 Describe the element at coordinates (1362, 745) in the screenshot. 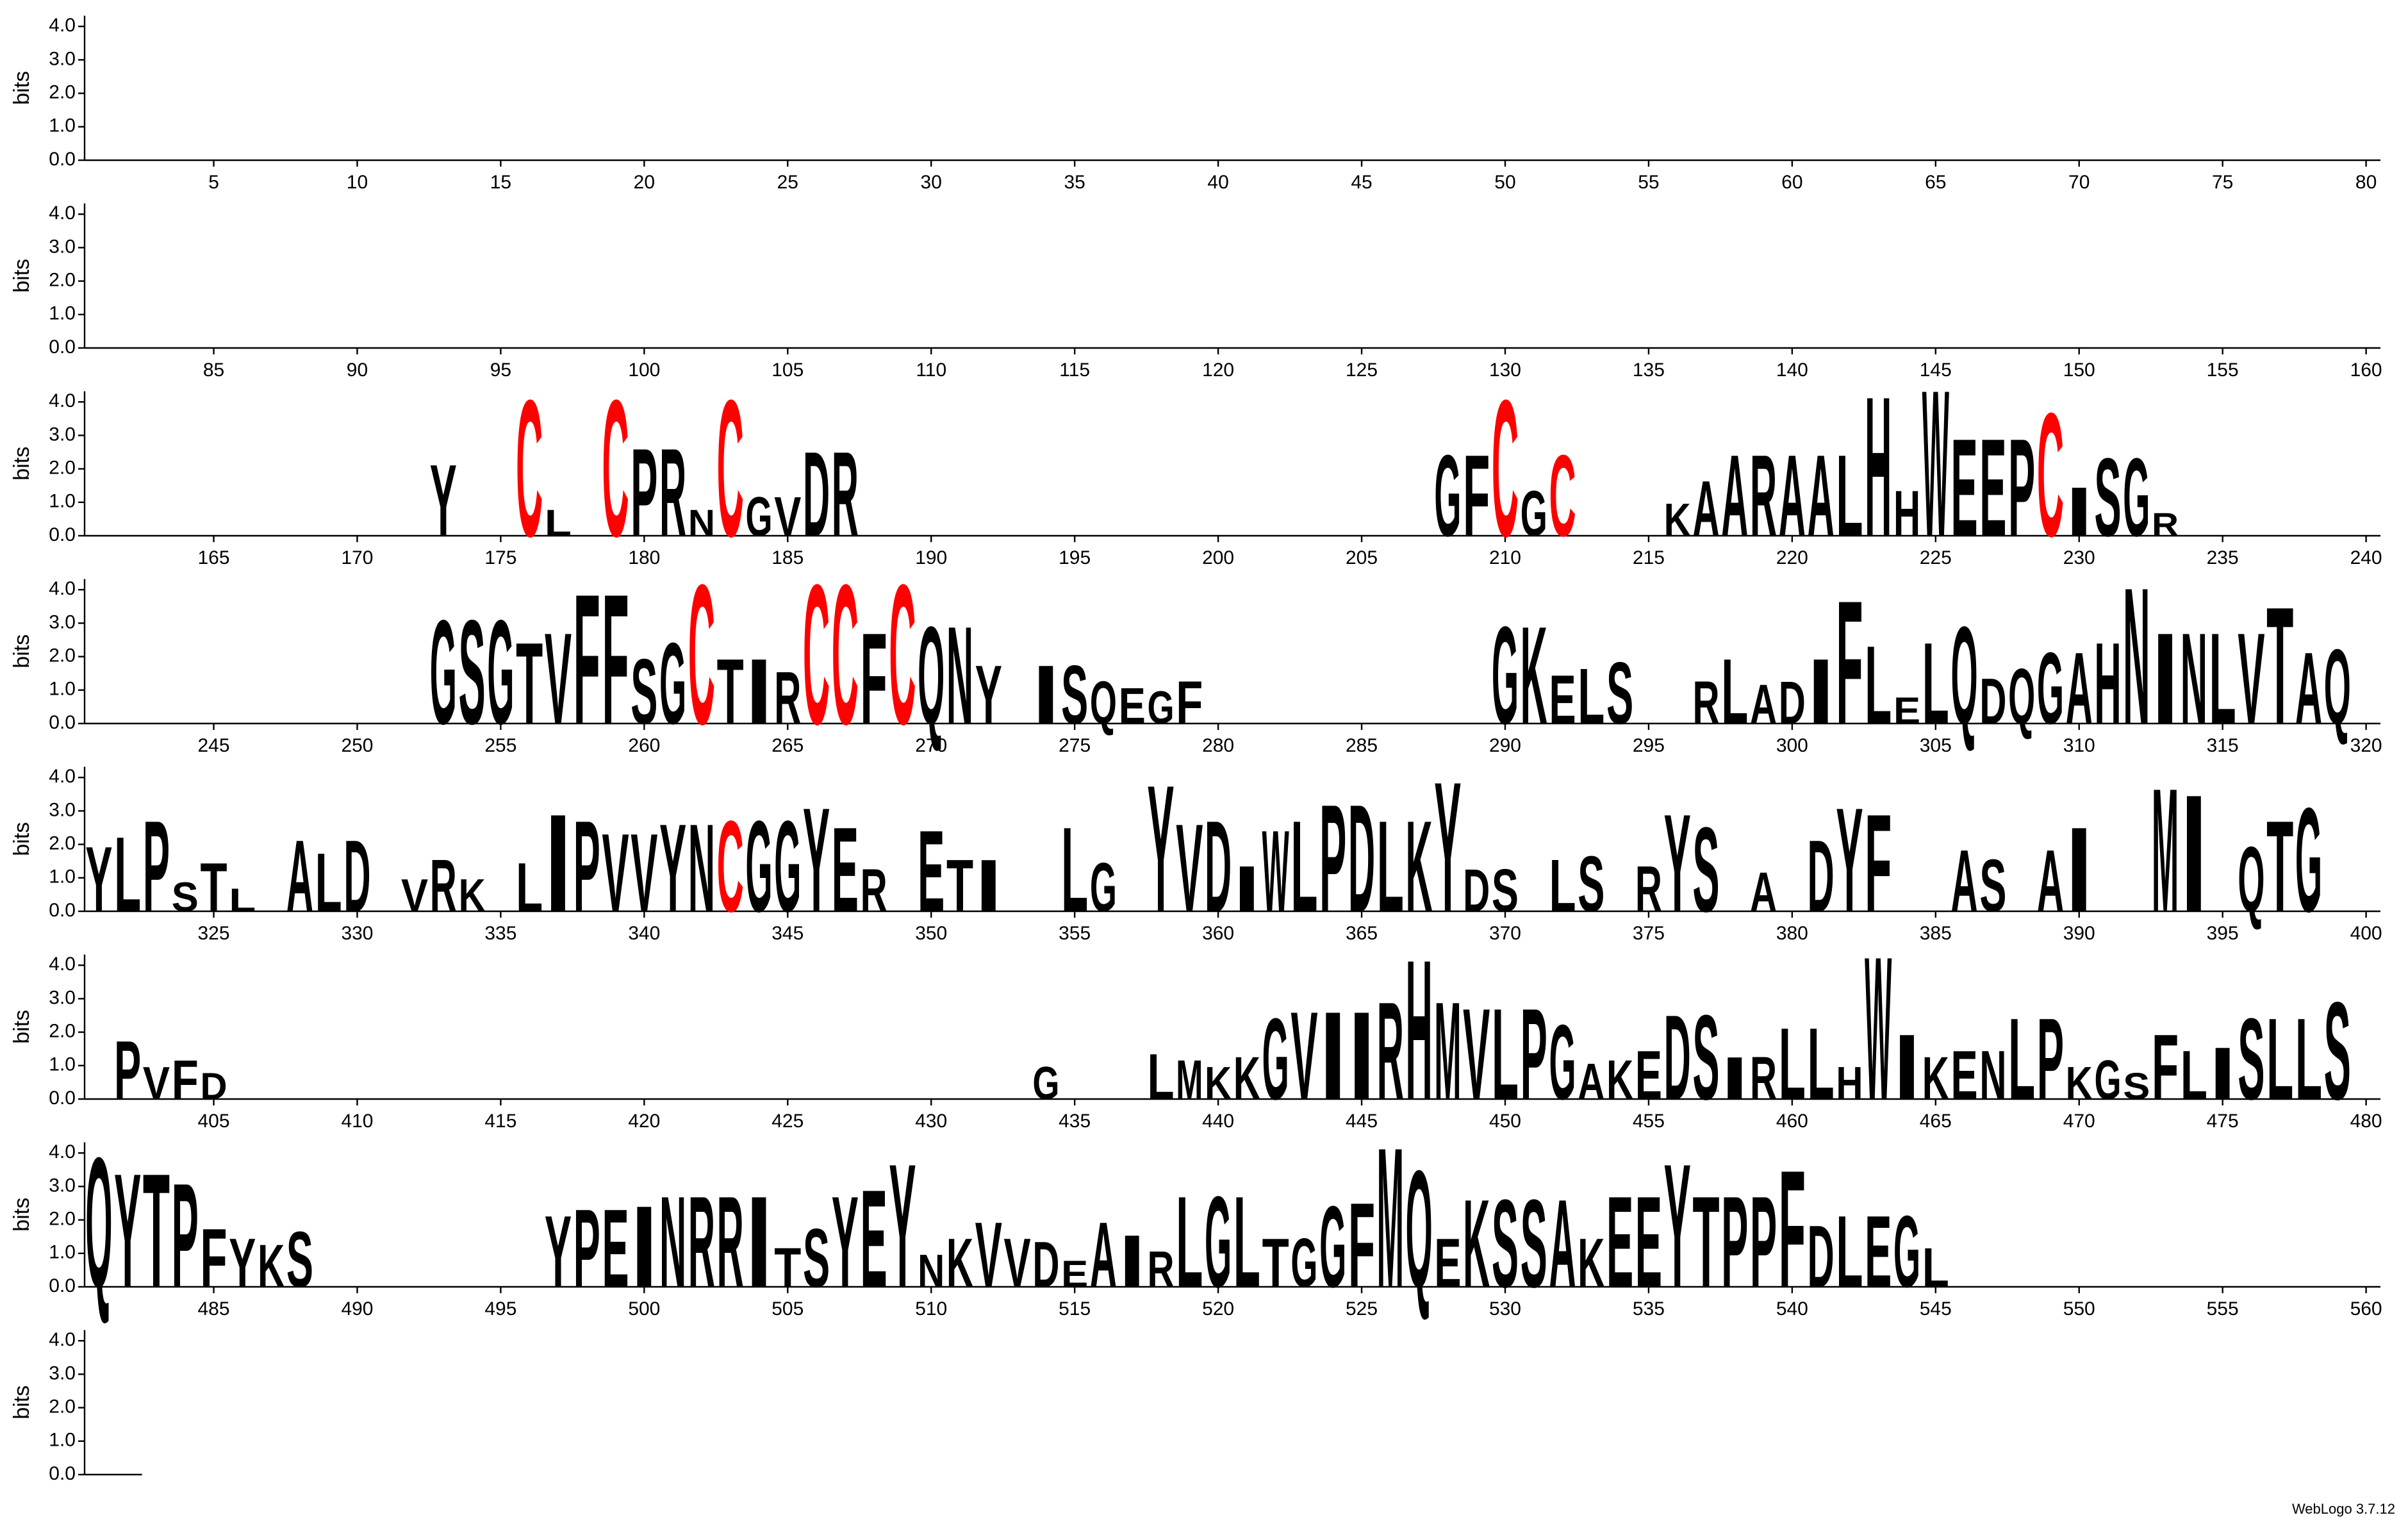

I see `x-tick-label: 285` at that location.